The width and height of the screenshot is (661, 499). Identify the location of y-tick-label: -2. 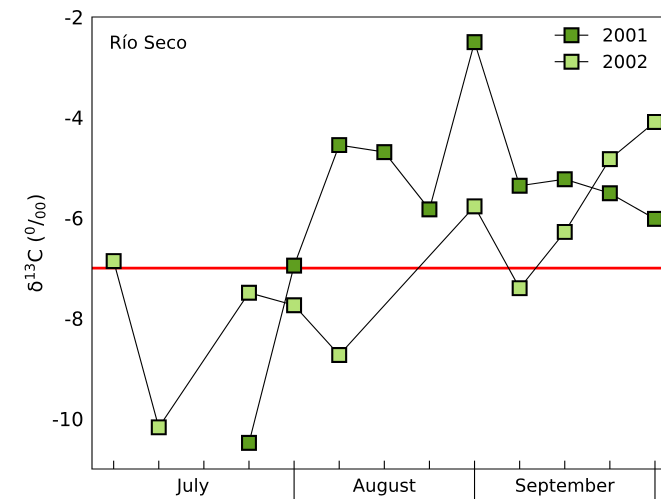
(73, 17).